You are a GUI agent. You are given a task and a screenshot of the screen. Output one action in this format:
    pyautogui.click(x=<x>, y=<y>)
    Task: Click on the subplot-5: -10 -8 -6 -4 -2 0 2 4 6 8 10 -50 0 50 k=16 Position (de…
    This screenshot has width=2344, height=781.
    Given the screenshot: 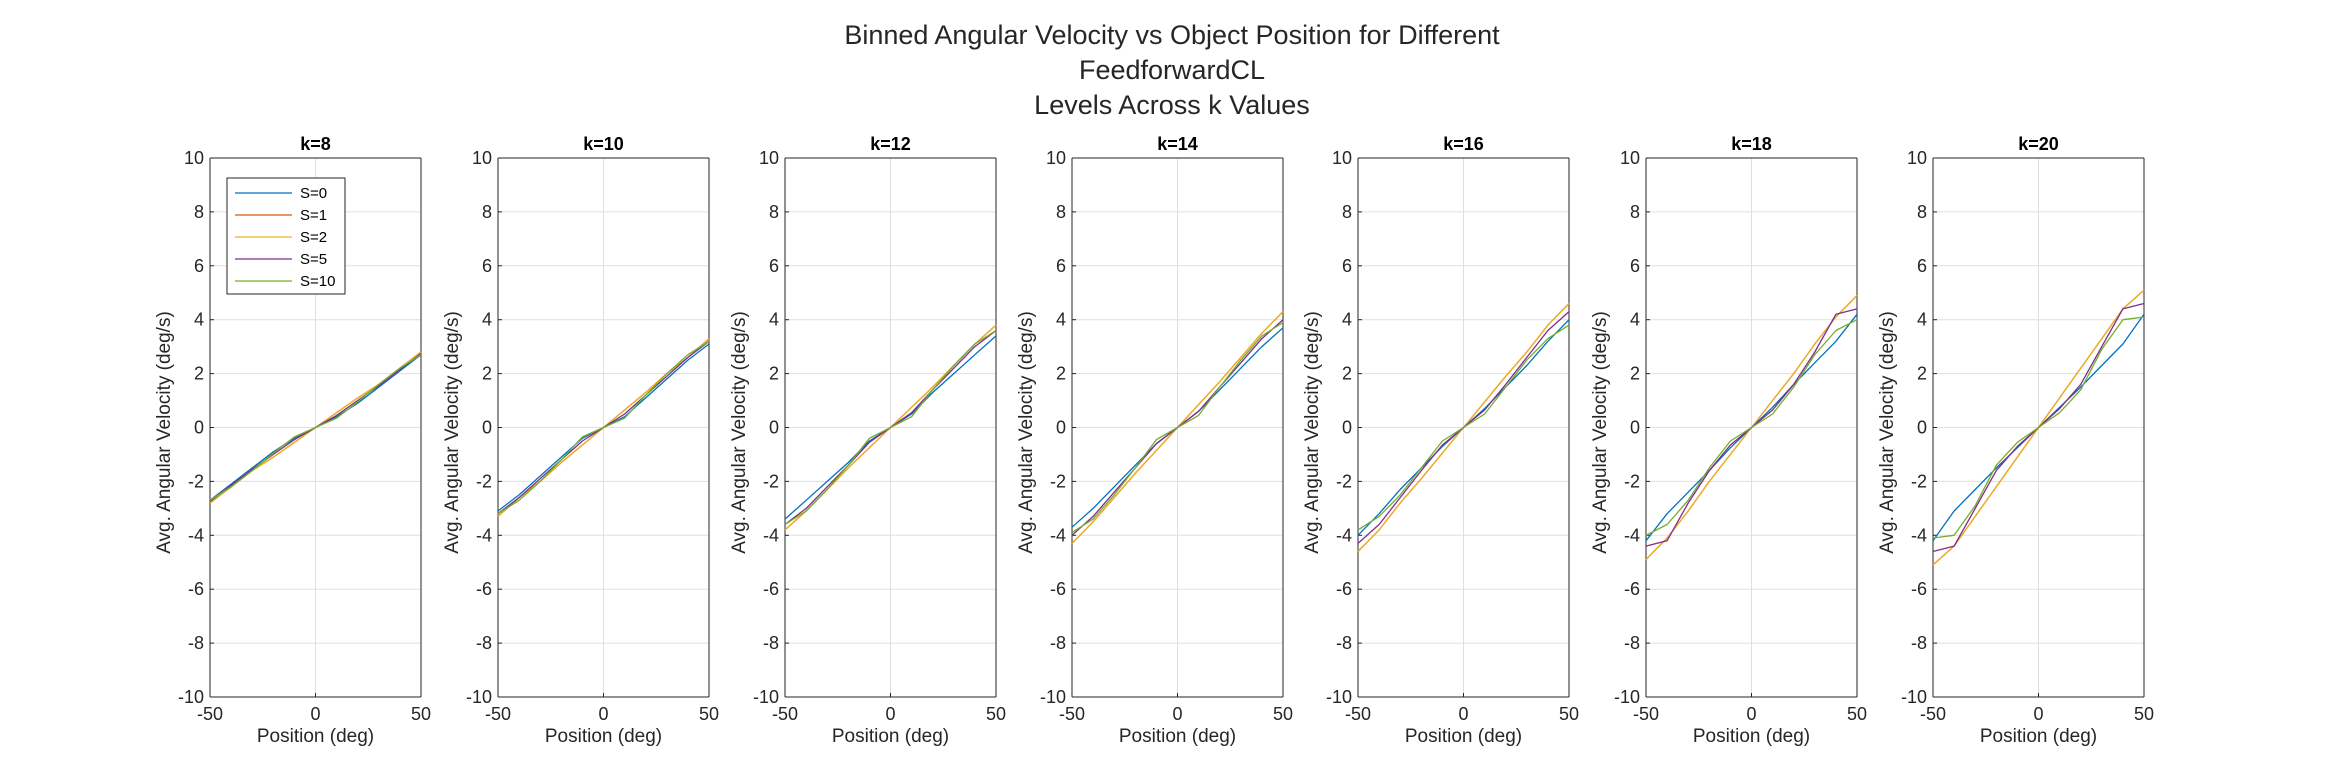 What is the action you would take?
    pyautogui.click(x=1440, y=440)
    